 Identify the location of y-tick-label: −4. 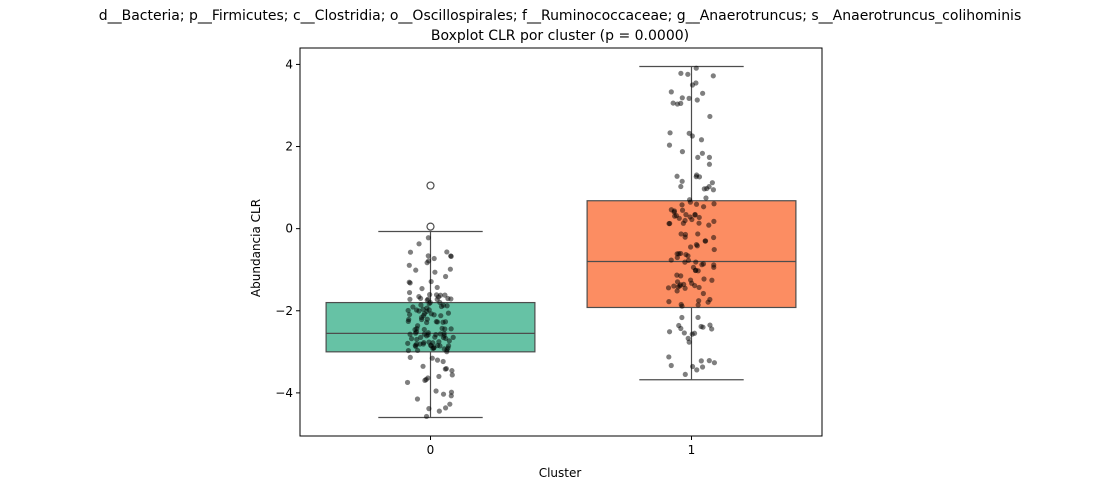
(284, 393).